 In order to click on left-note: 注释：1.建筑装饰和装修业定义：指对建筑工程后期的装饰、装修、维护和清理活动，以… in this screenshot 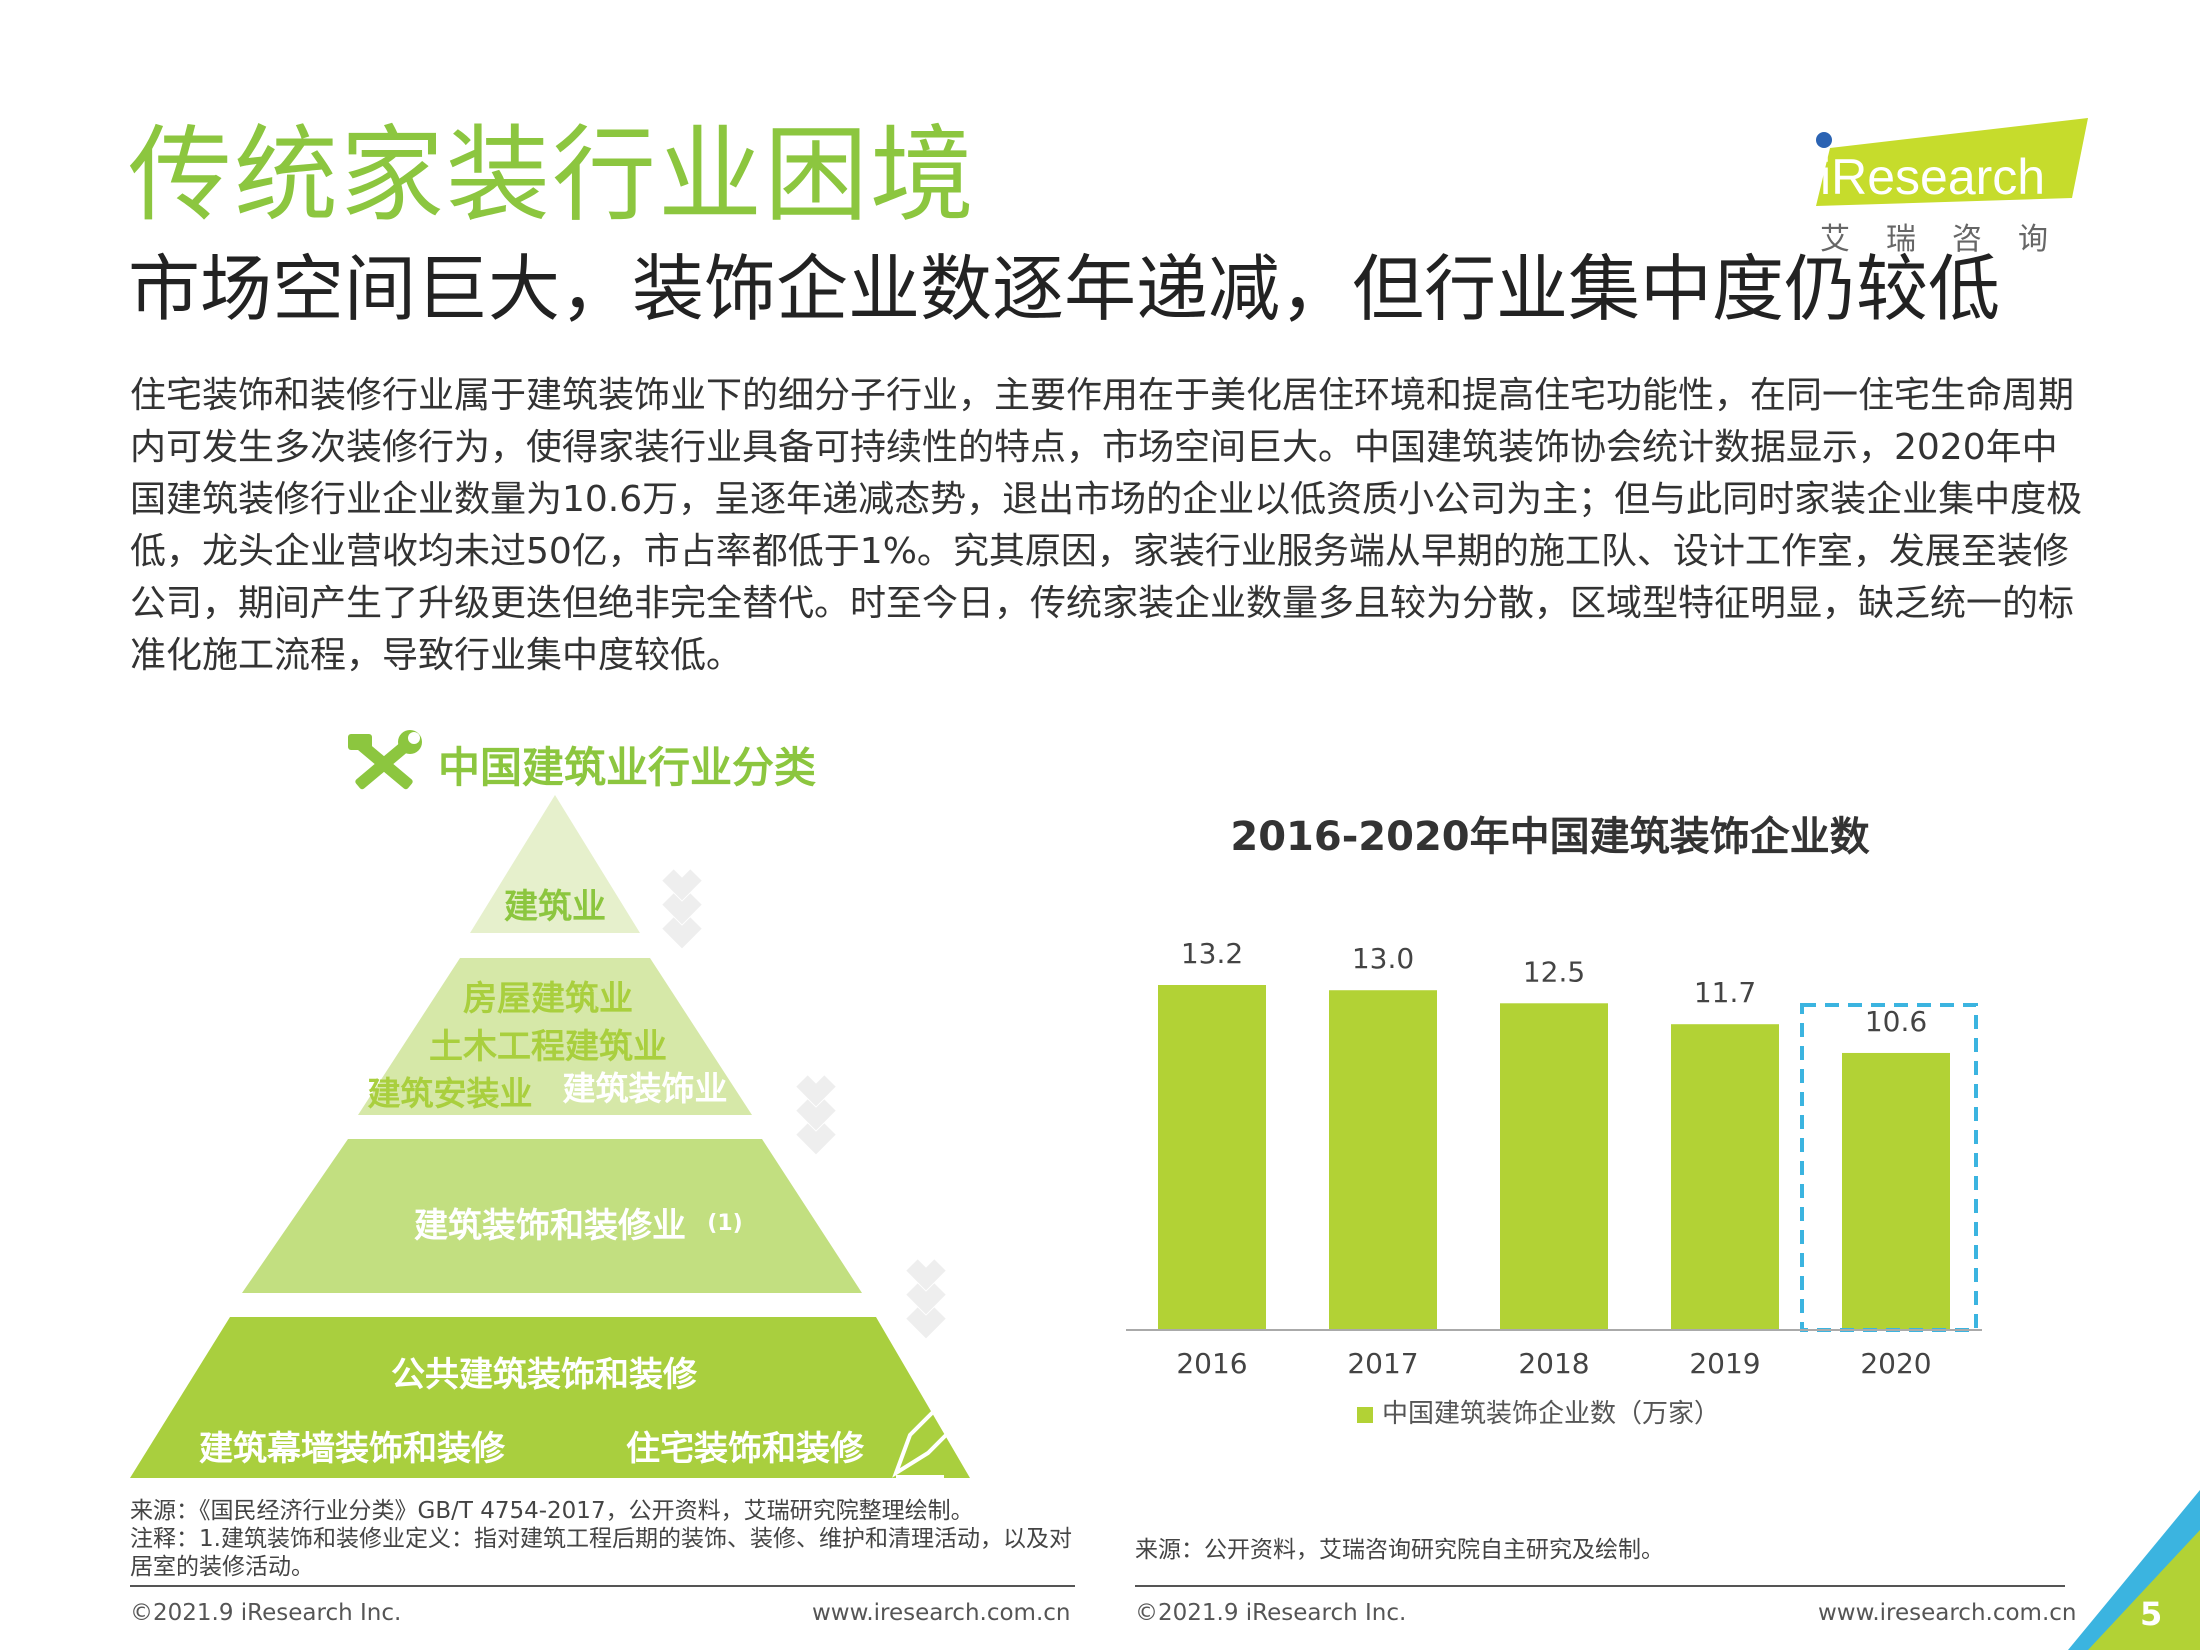, I will do `click(601, 1553)`.